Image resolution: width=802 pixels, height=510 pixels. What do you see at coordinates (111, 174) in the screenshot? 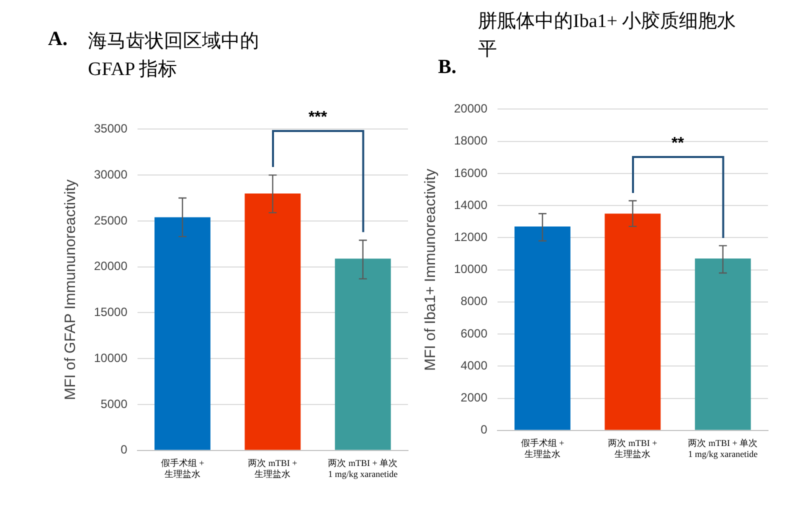
I see `y-tick-label: 30000` at bounding box center [111, 174].